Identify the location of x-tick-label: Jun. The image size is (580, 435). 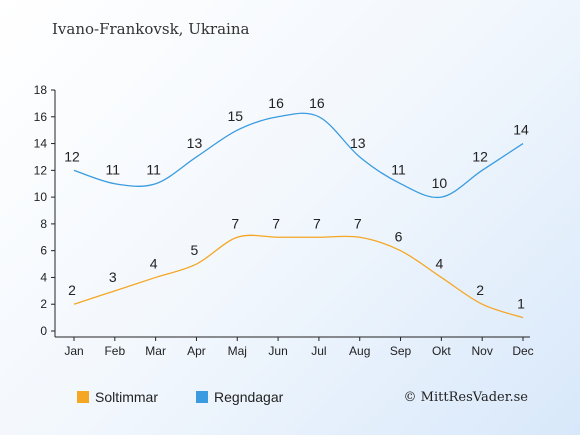
(277, 351).